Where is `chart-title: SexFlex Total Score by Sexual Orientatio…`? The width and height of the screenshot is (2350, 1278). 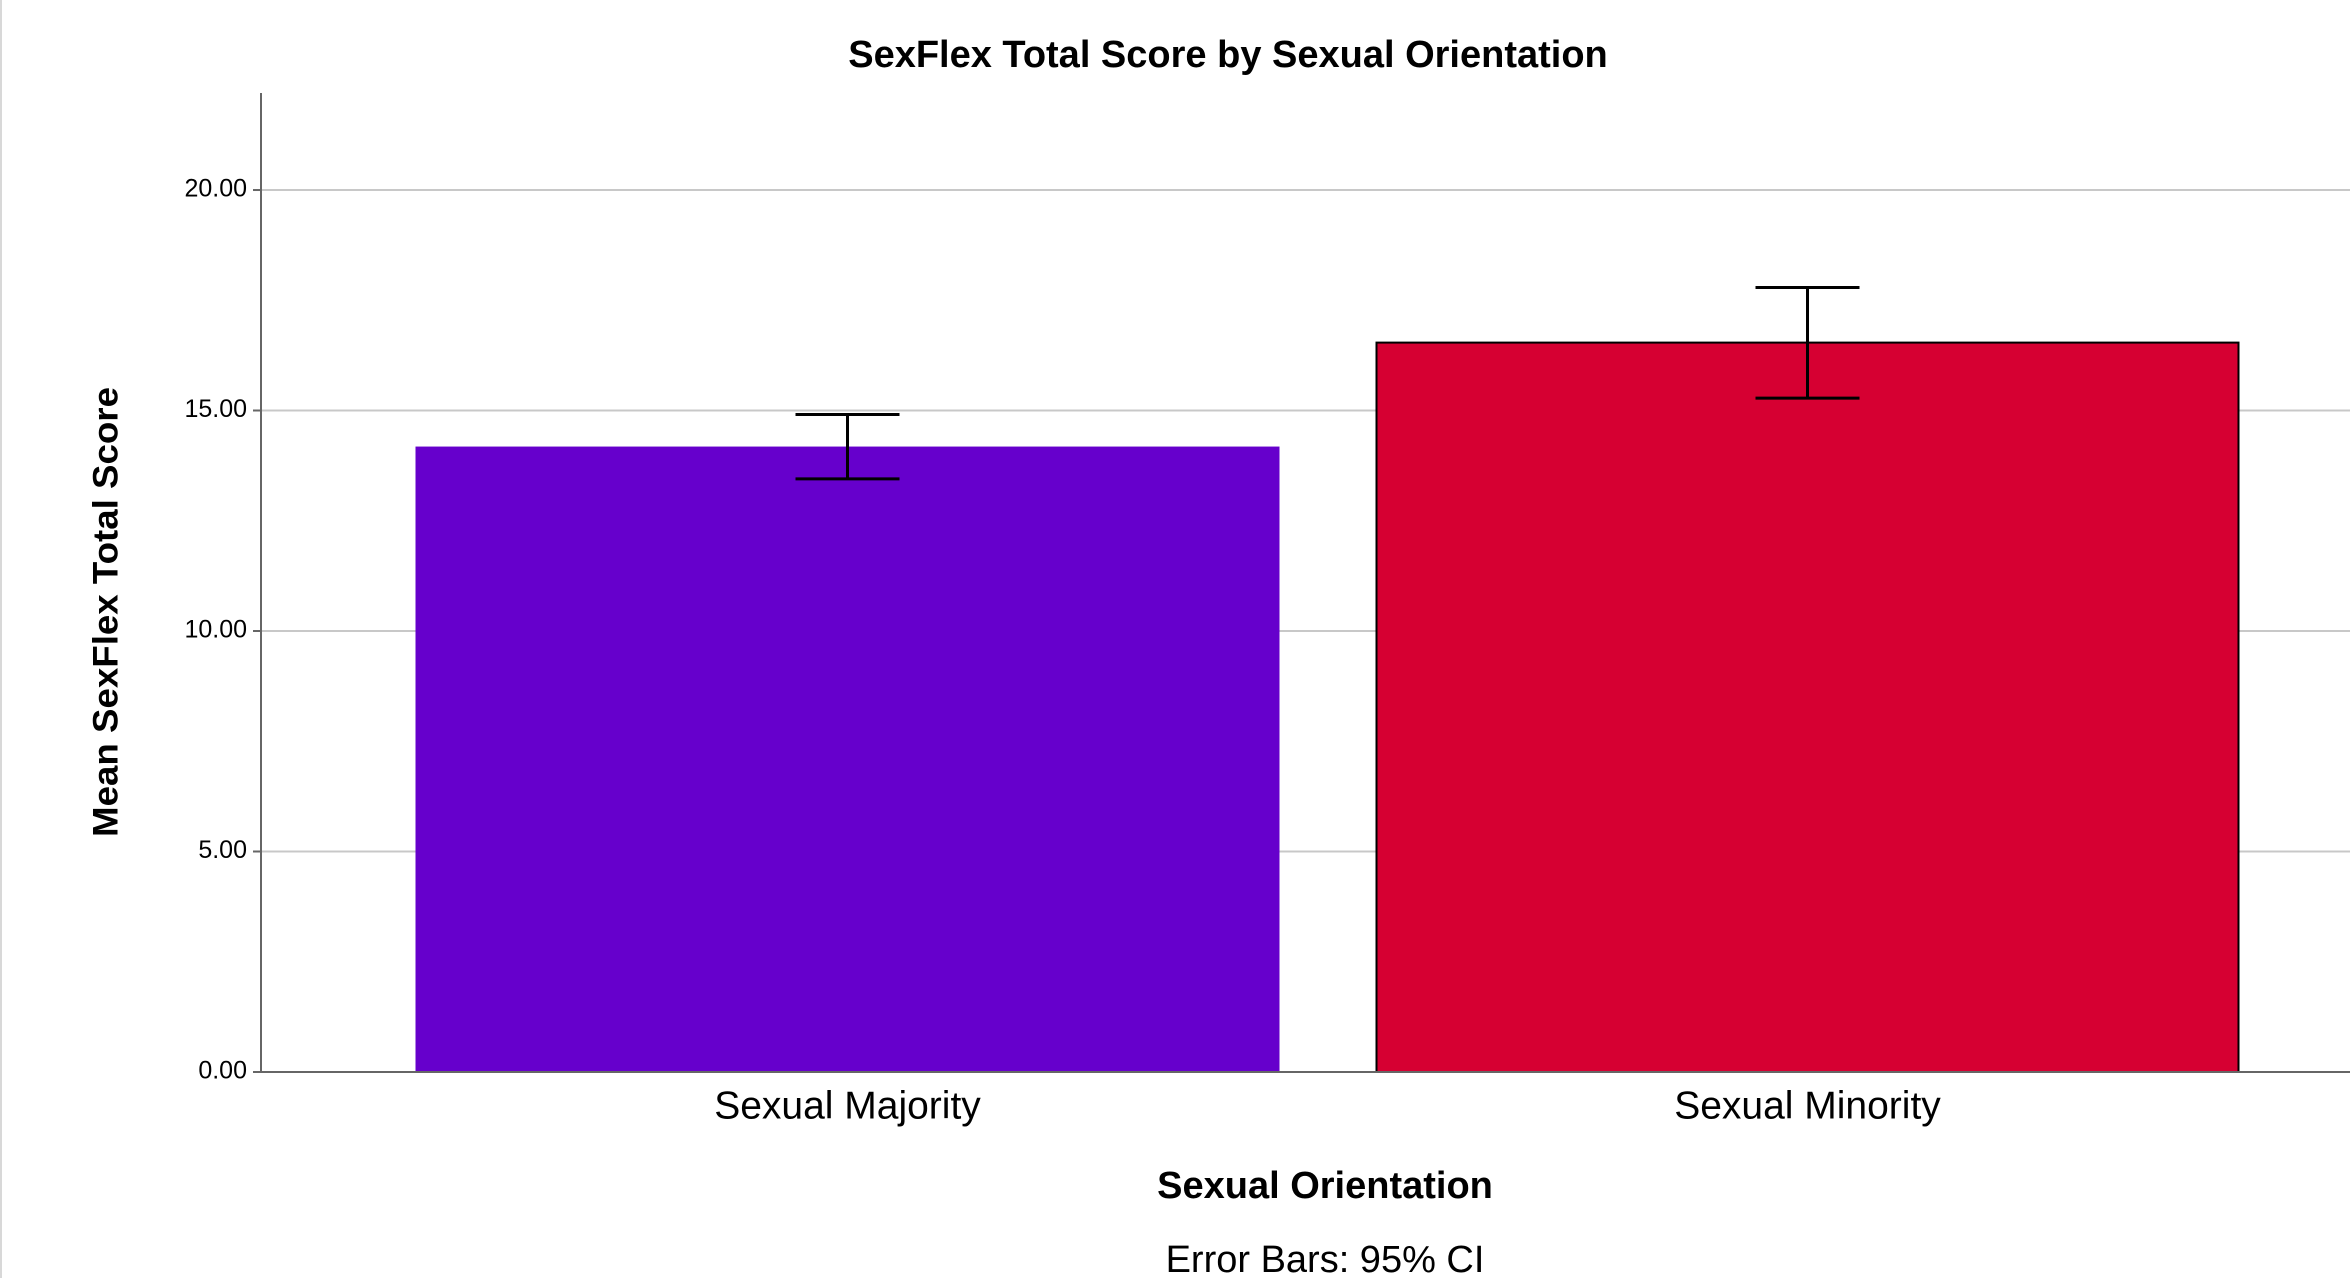 chart-title: SexFlex Total Score by Sexual Orientatio… is located at coordinates (1228, 55).